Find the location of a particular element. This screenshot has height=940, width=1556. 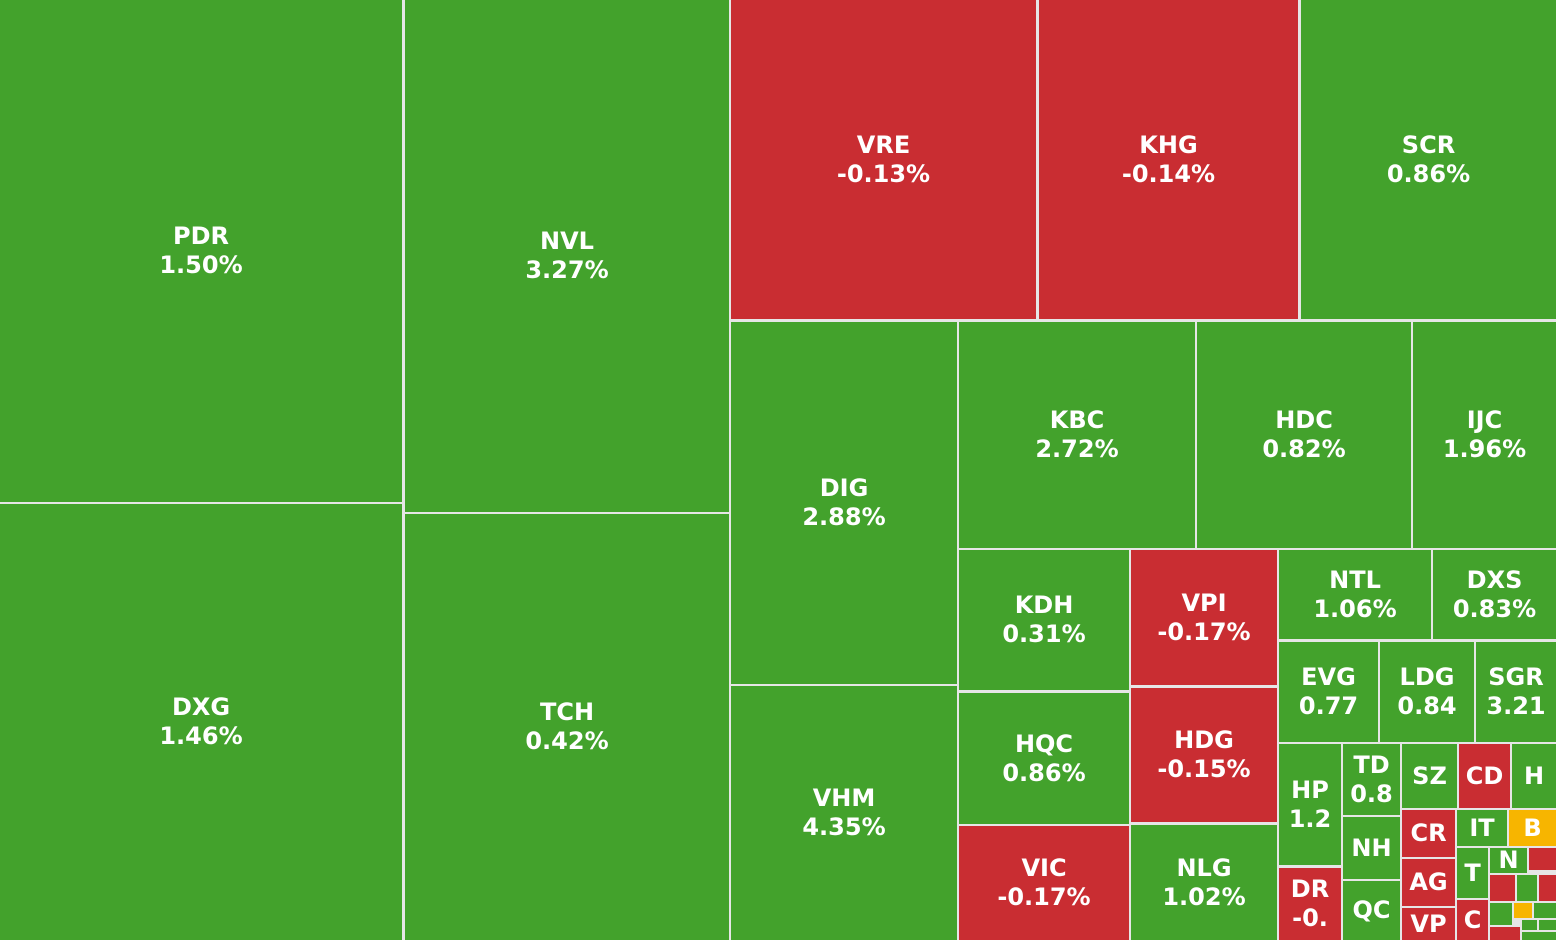

ticker-label: KDH is located at coordinates (1044, 605).